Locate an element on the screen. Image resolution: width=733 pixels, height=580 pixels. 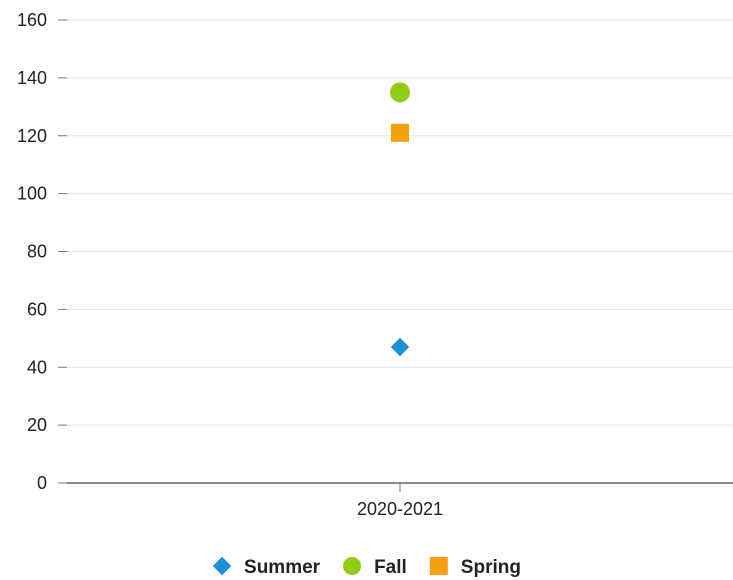
legend-label-spring: Spring is located at coordinates (491, 567).